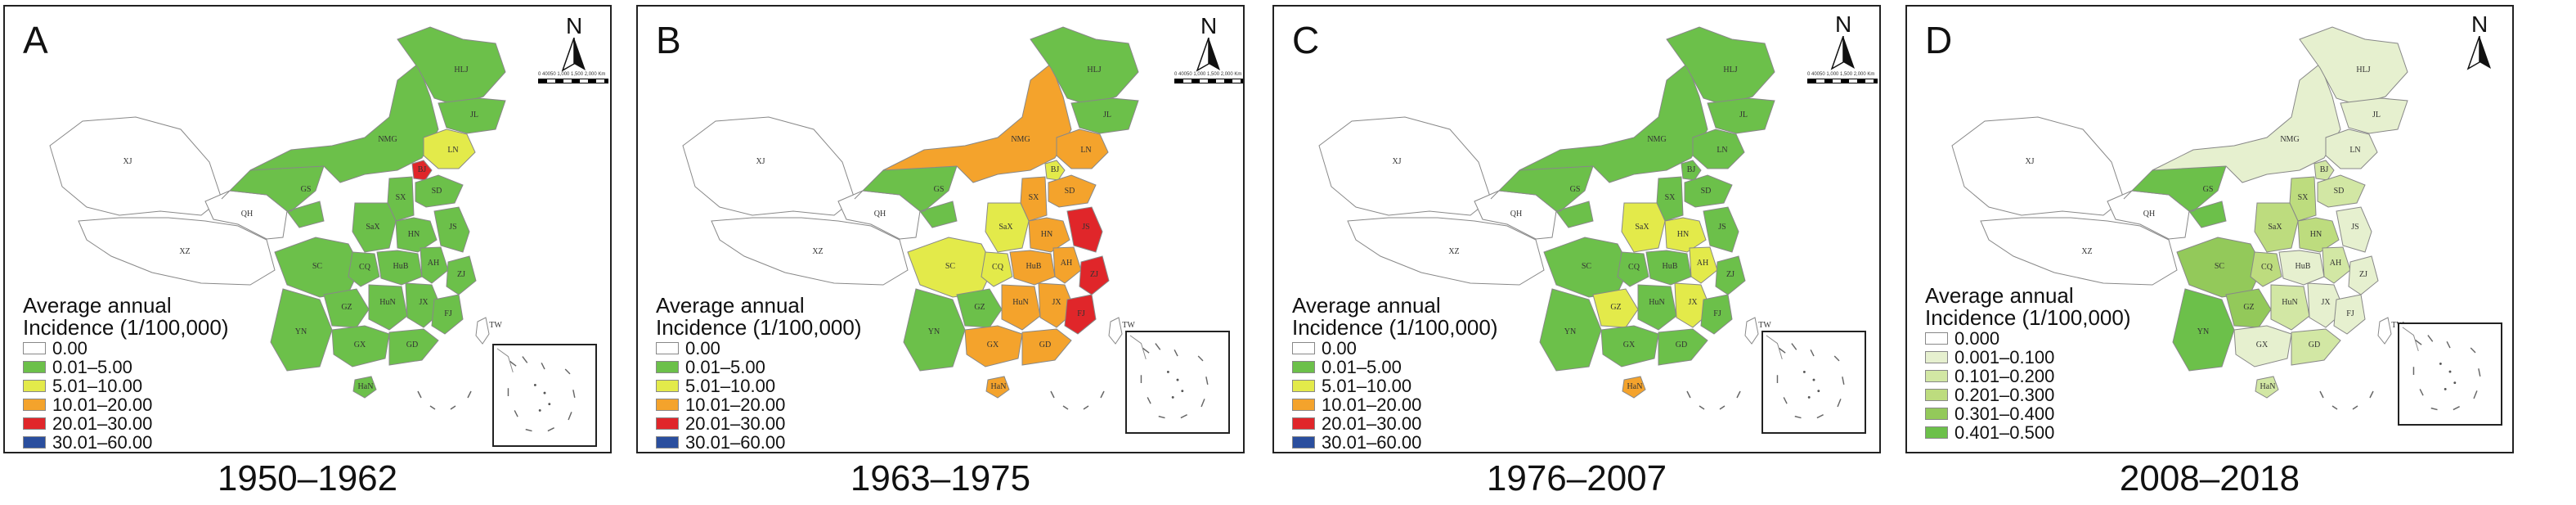 The width and height of the screenshot is (2576, 505). What do you see at coordinates (2314, 345) in the screenshot?
I see `region-label-gd: GD` at bounding box center [2314, 345].